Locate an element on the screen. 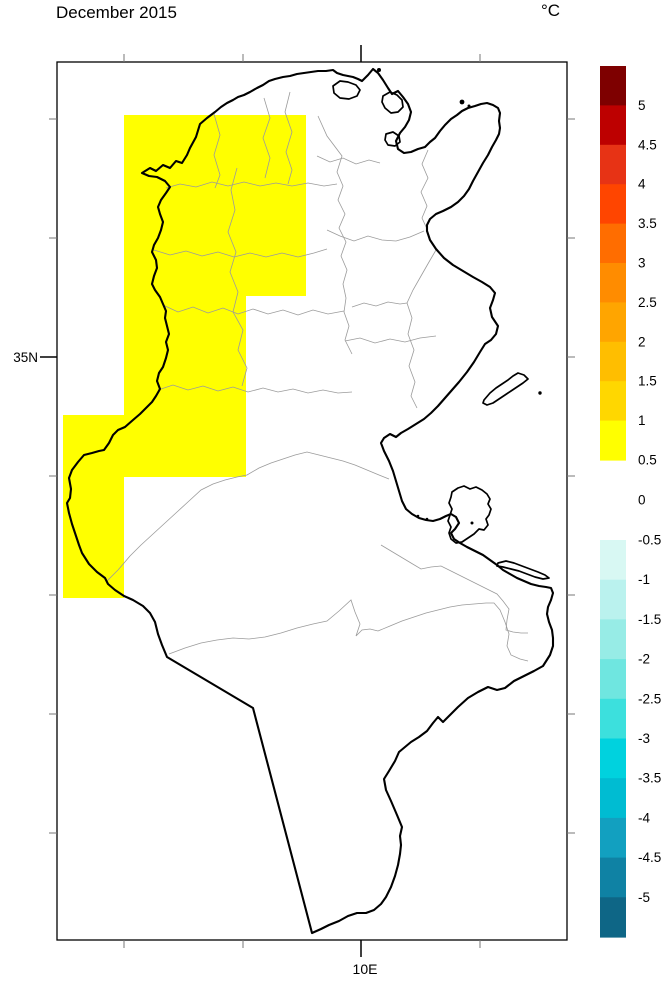 Image resolution: width=664 pixels, height=984 pixels. x-axis-tick-label: 10E is located at coordinates (365, 969).